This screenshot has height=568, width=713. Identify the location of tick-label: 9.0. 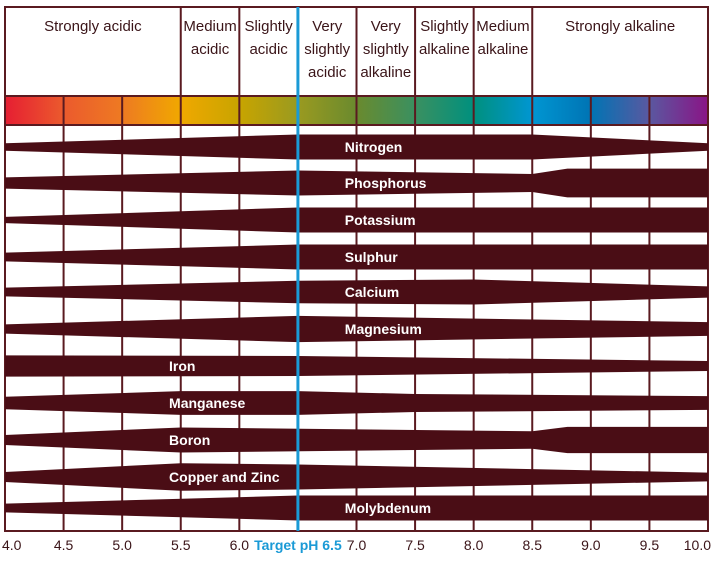
(591, 545).